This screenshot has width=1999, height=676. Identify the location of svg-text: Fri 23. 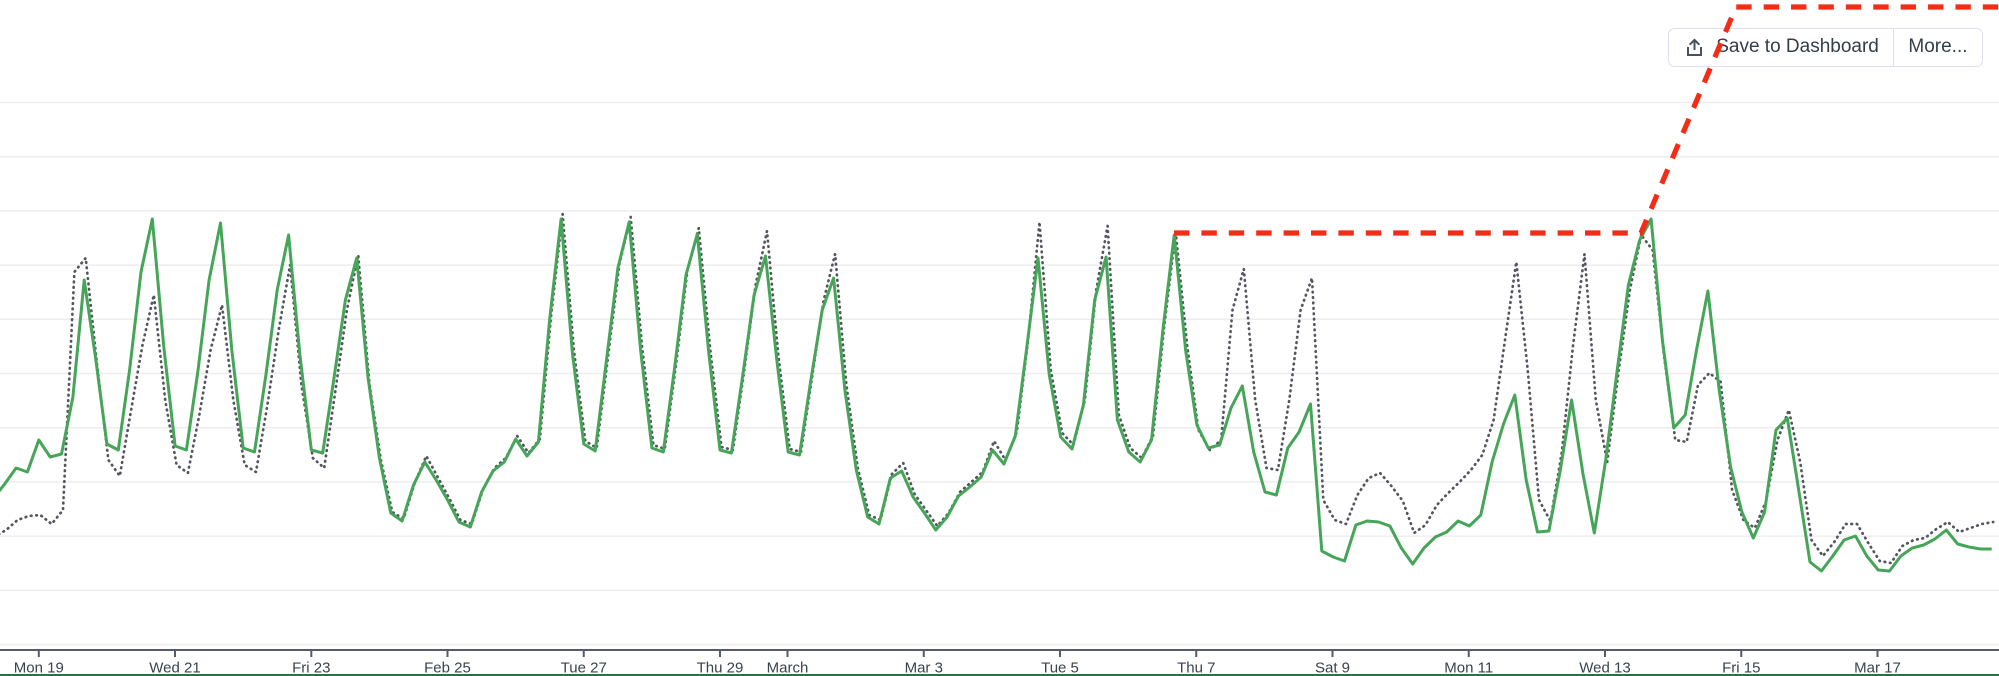
(311, 668).